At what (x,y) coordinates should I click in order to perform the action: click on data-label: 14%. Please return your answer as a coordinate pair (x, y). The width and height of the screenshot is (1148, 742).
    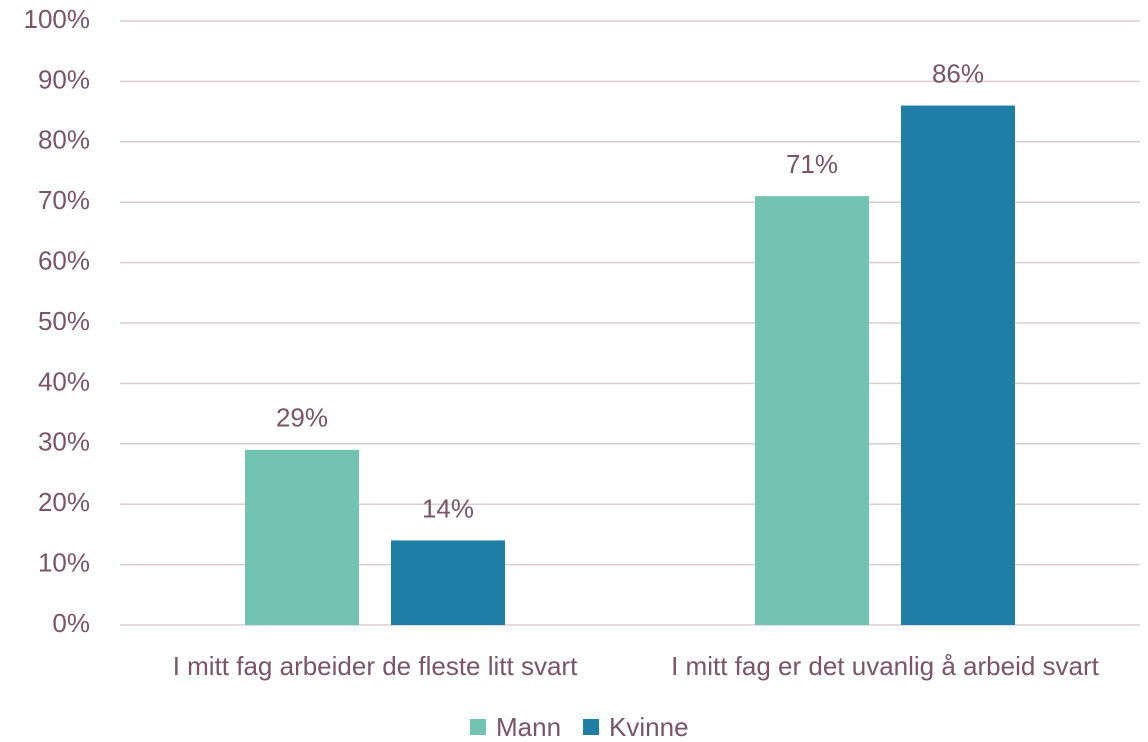
    Looking at the image, I should click on (448, 508).